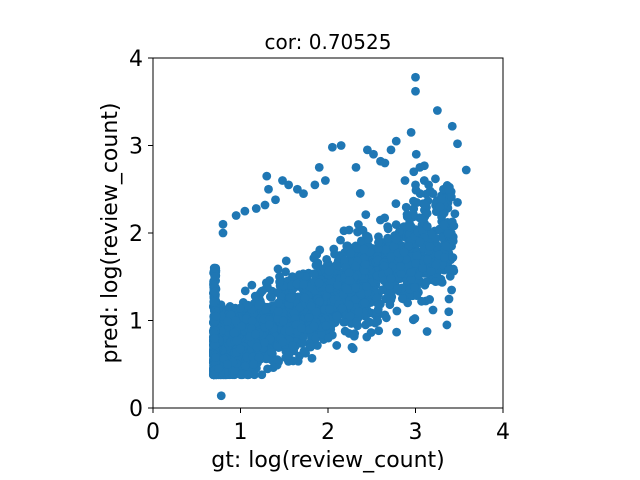 Image resolution: width=640 pixels, height=480 pixels. What do you see at coordinates (136, 322) in the screenshot?
I see `y-tick-label: 1` at bounding box center [136, 322].